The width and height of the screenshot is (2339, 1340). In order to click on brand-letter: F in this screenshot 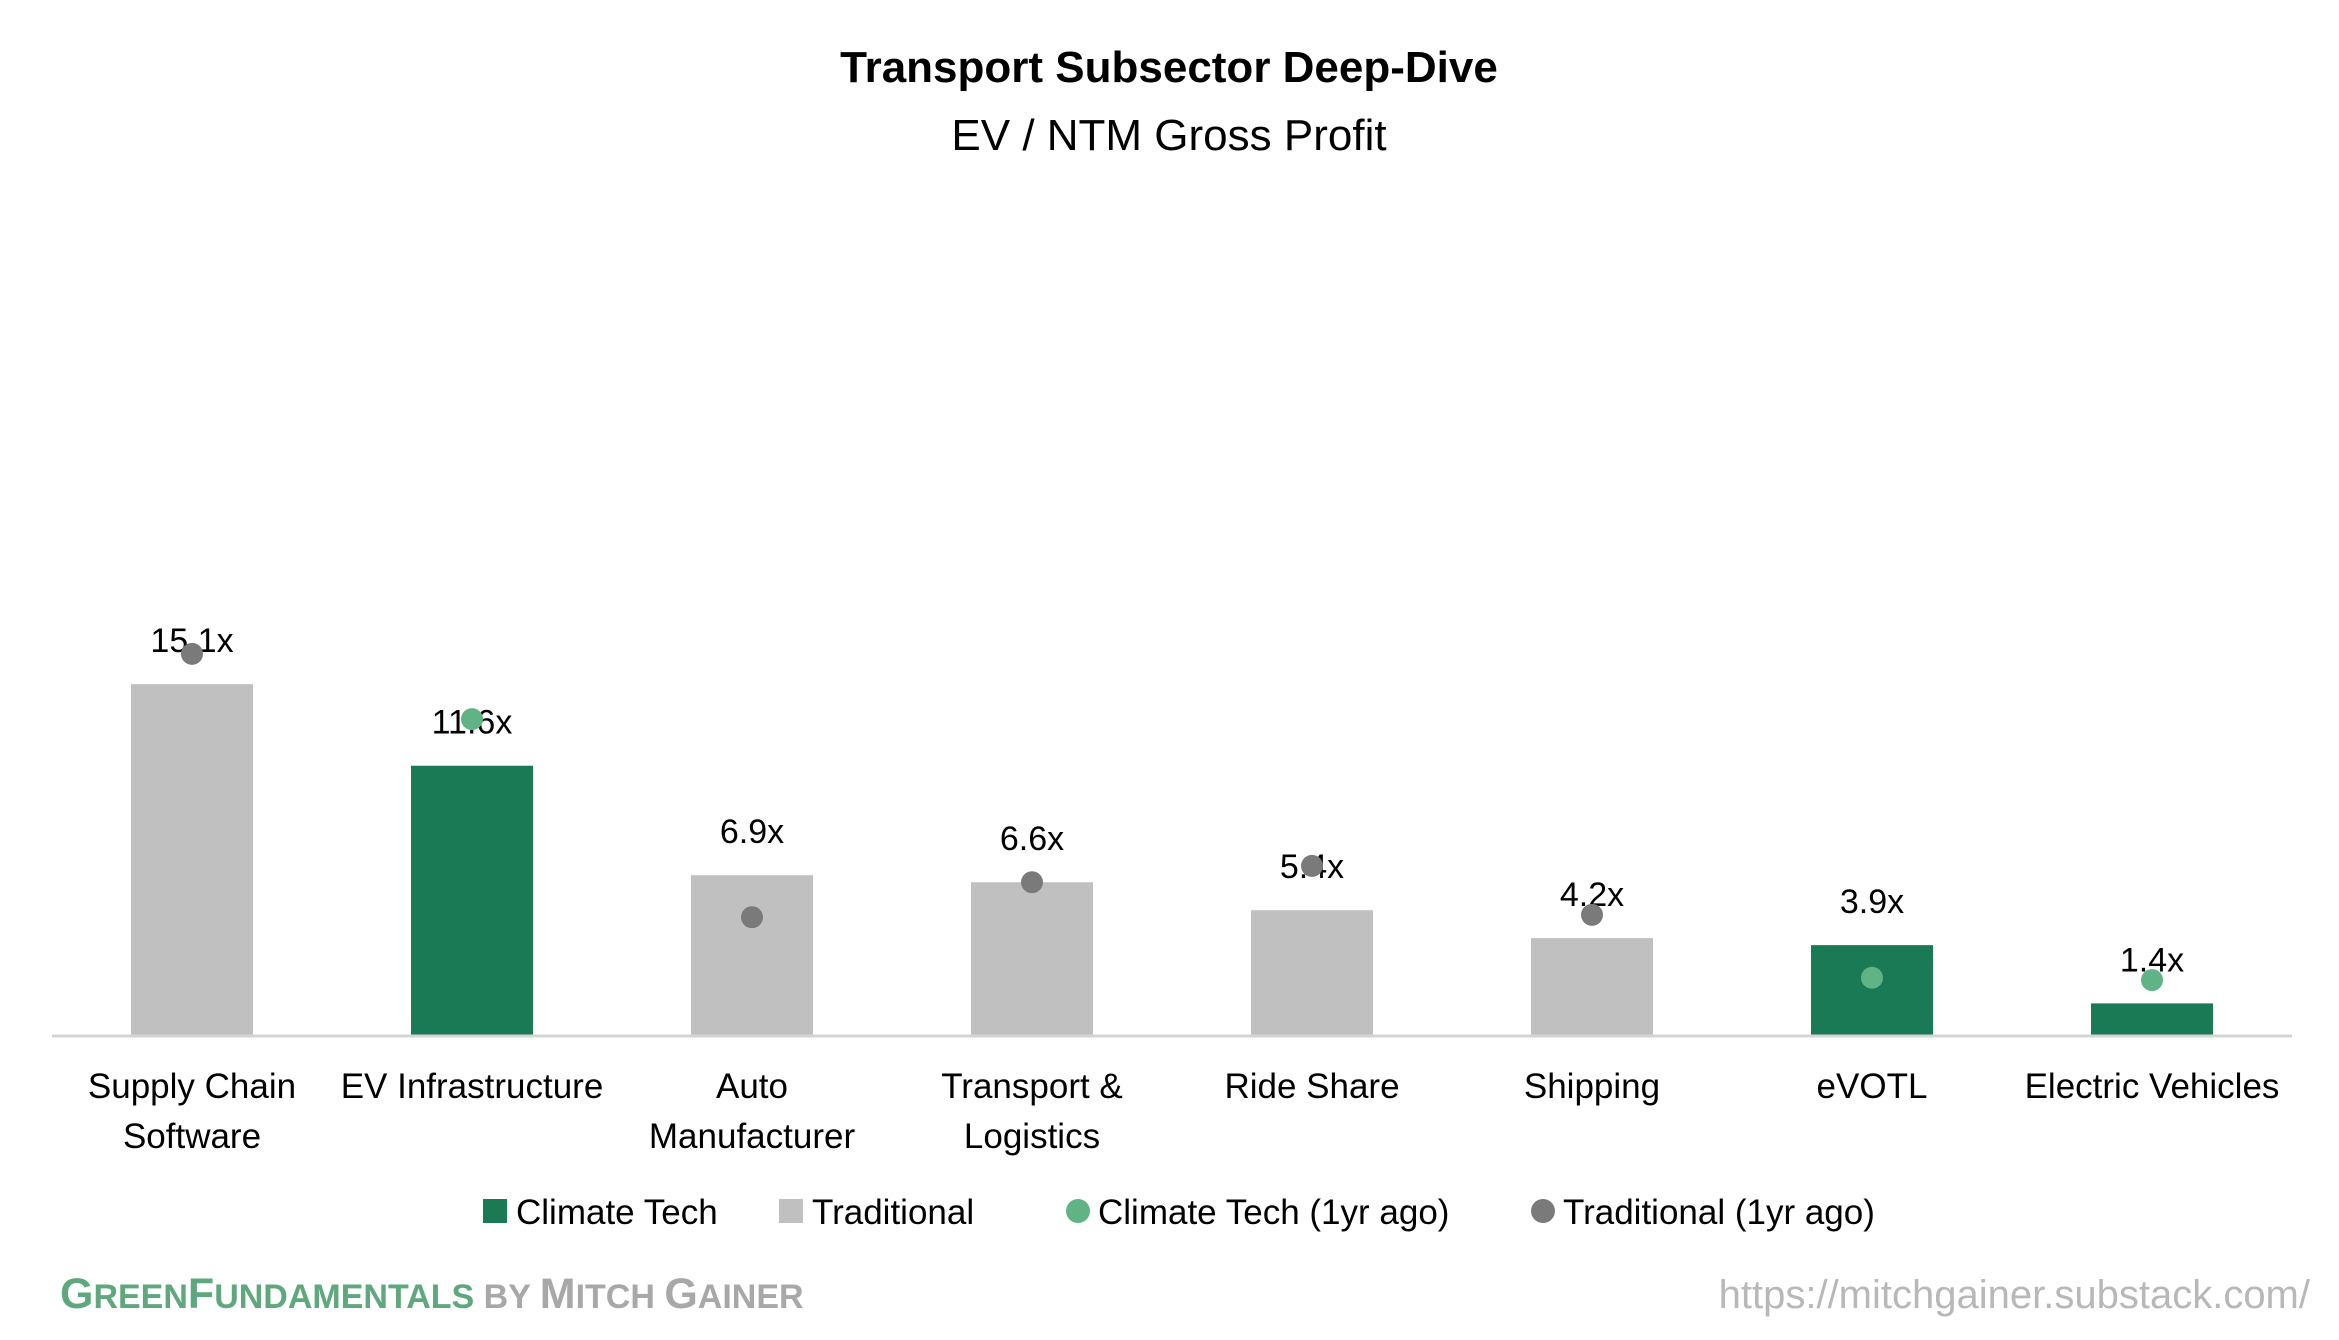, I will do `click(201, 1294)`.